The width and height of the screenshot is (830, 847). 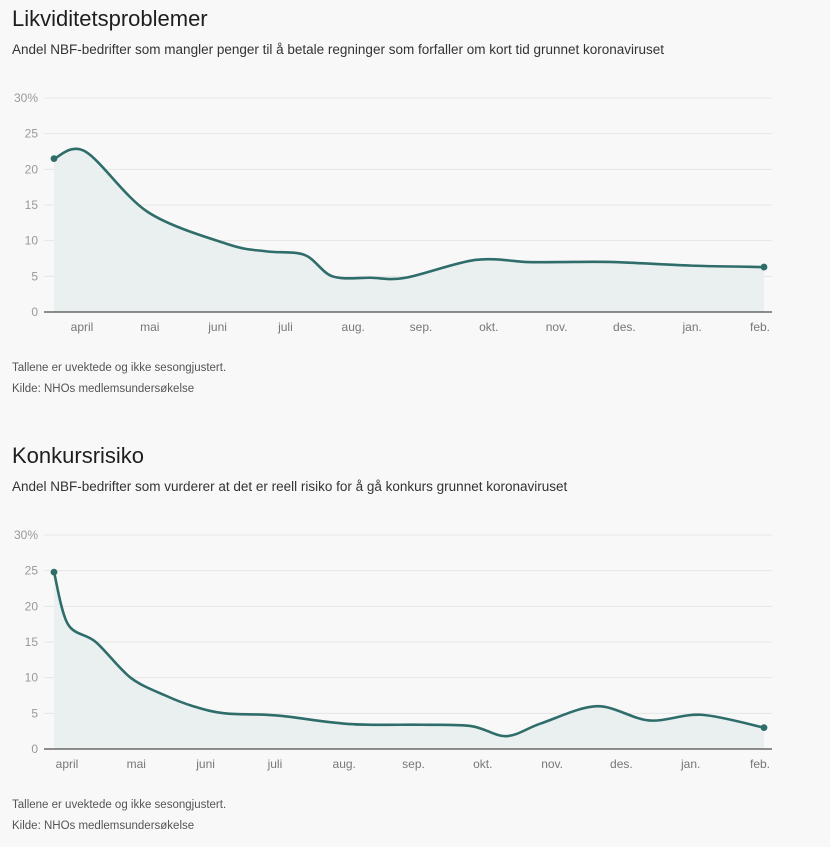 I want to click on chart-title: Likviditetsproblemer, so click(x=110, y=18).